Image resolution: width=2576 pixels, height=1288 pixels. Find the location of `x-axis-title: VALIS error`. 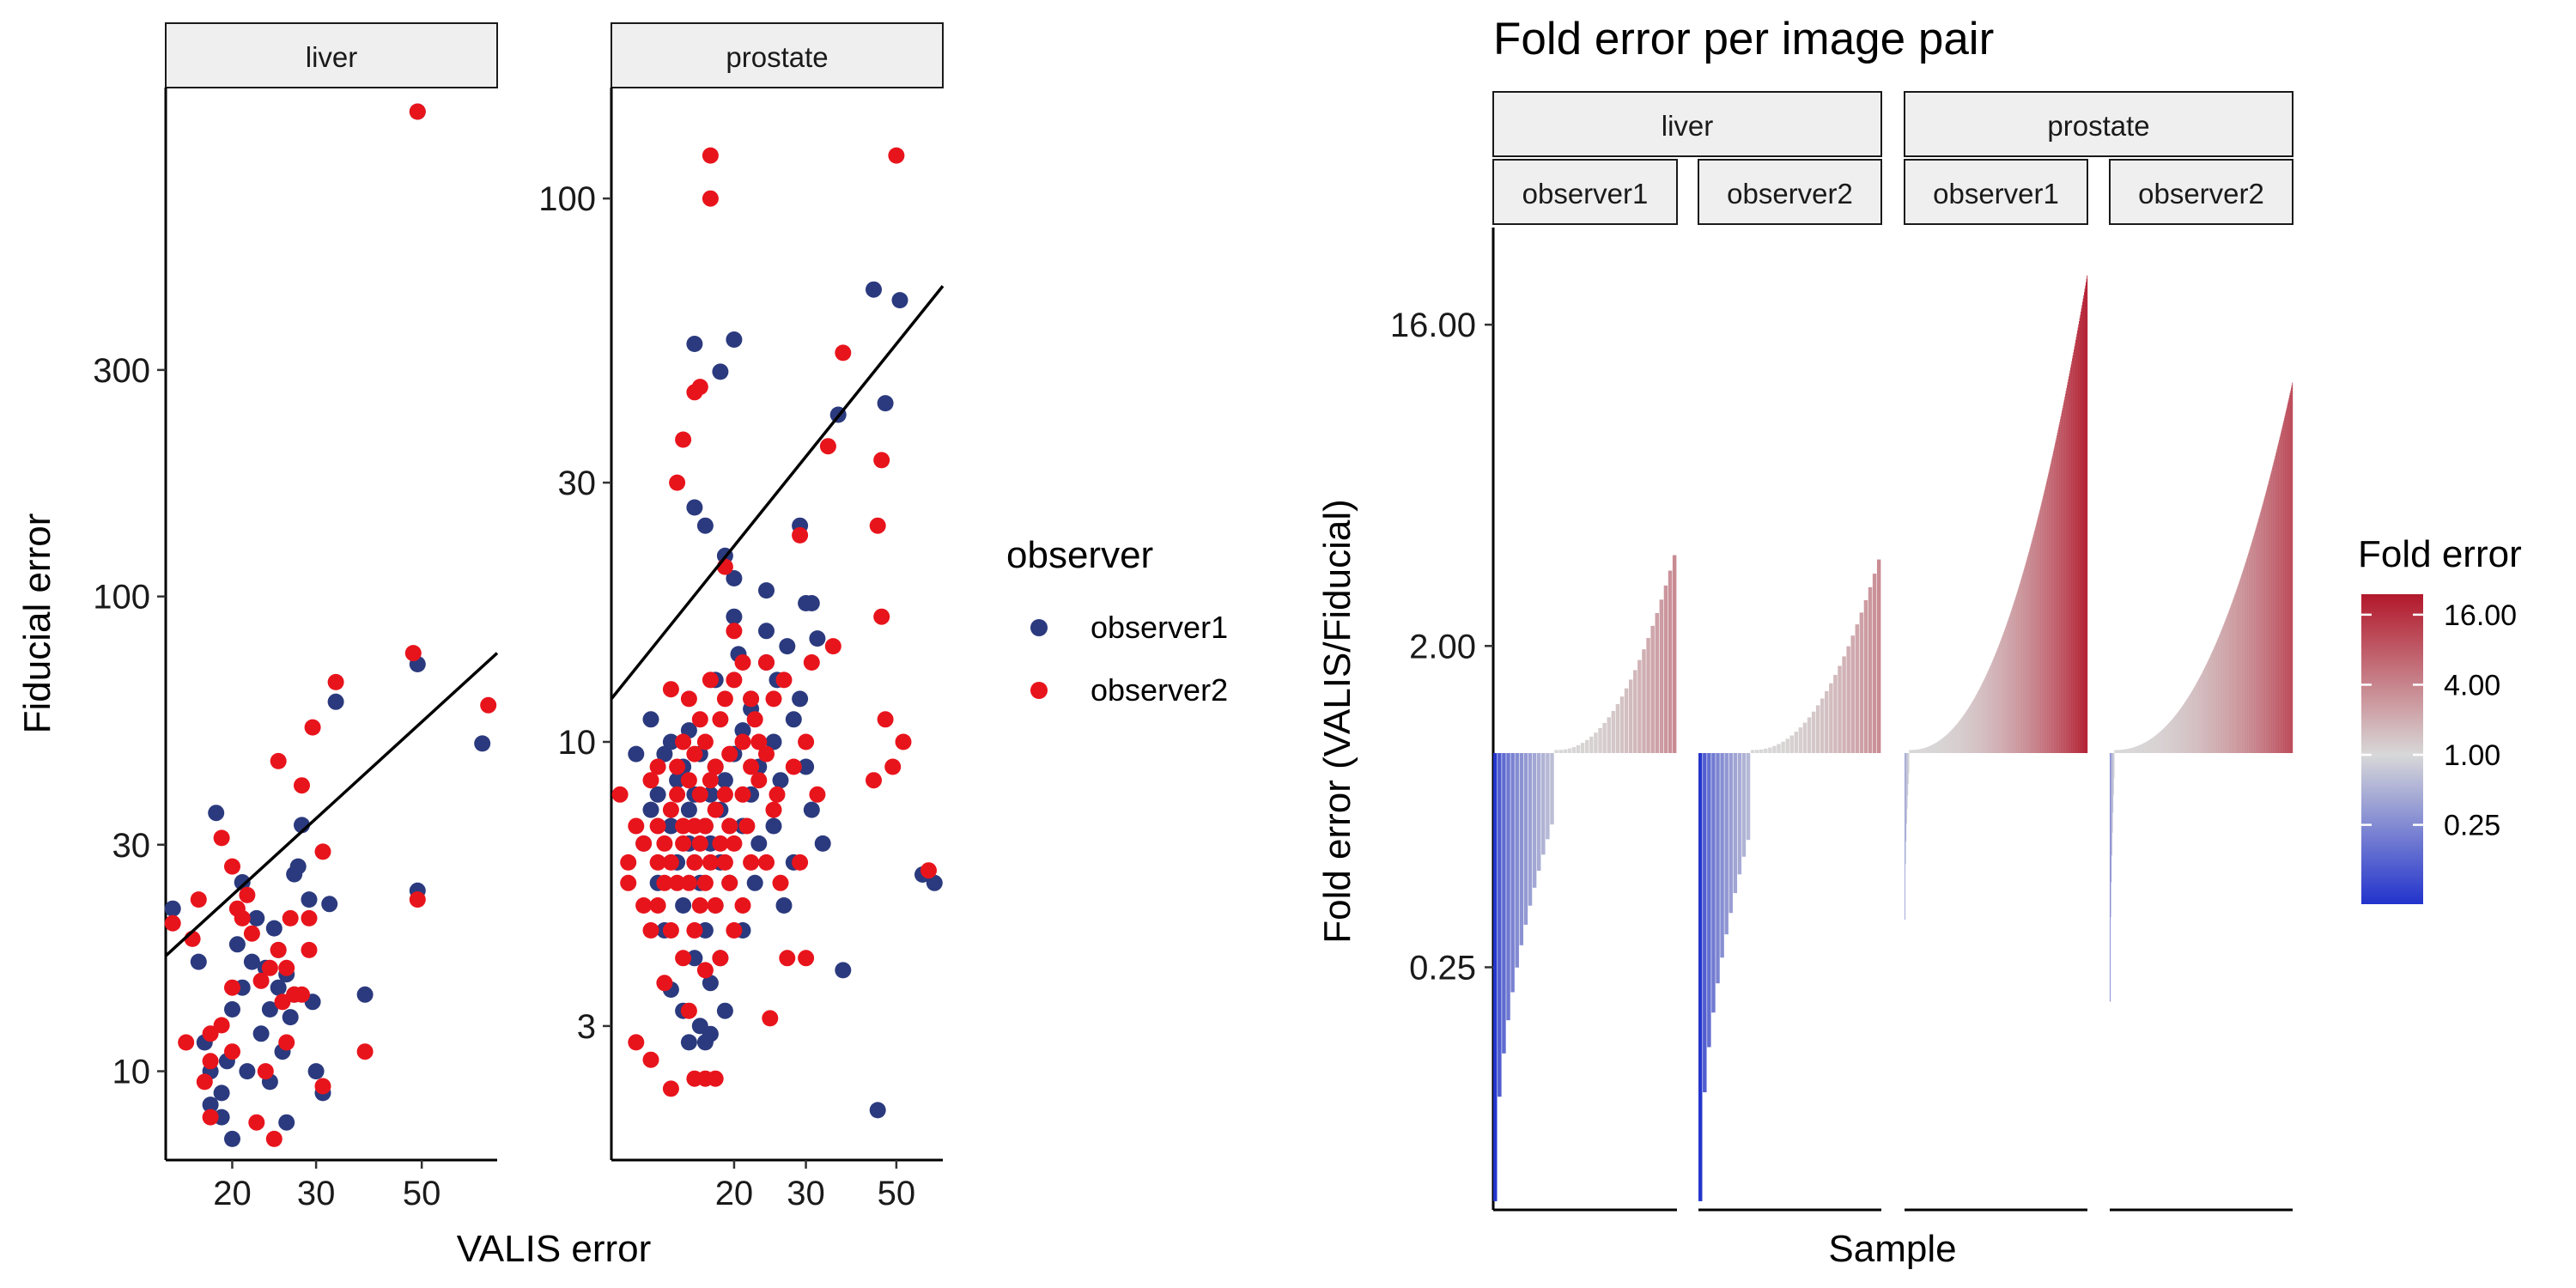

x-axis-title: VALIS error is located at coordinates (554, 1249).